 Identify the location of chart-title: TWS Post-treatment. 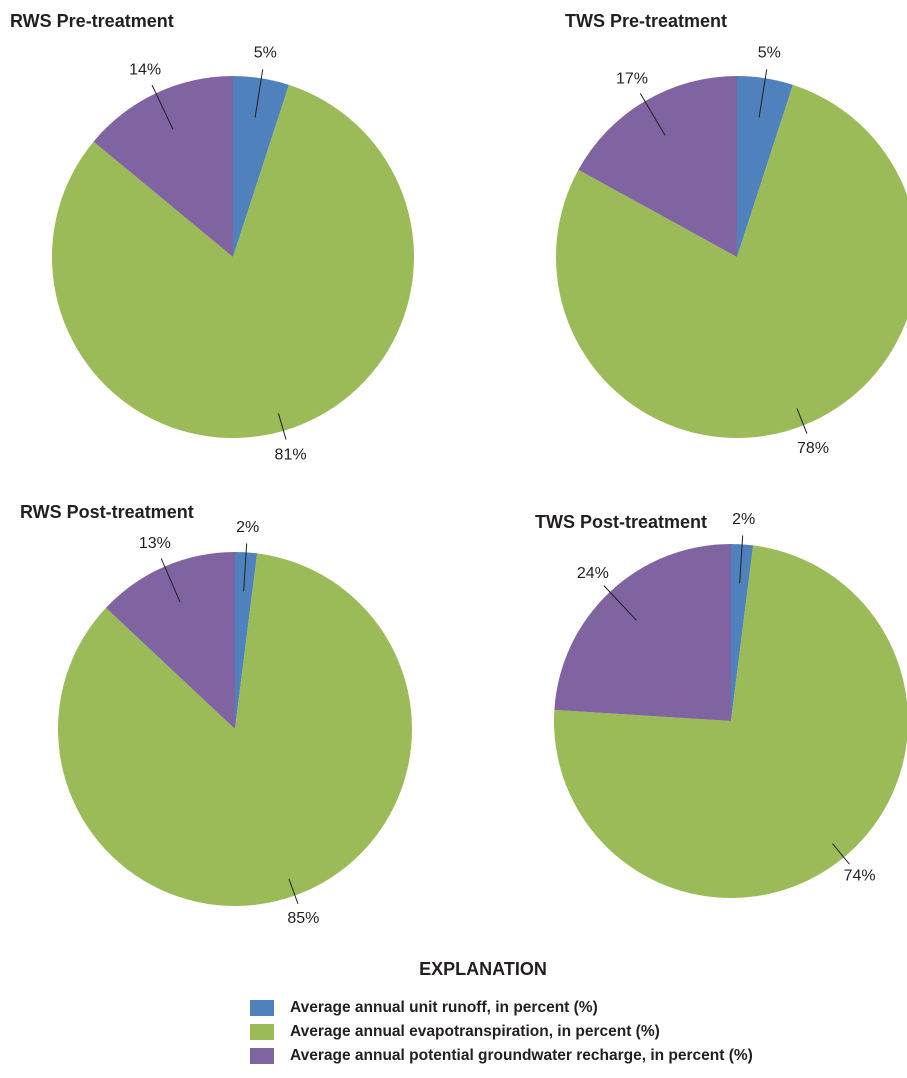
(621, 522).